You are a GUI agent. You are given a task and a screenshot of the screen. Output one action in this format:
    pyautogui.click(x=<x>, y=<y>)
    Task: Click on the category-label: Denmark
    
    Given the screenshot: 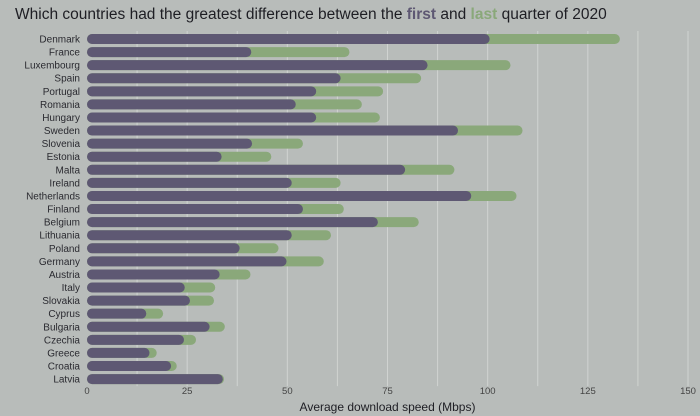 What is the action you would take?
    pyautogui.click(x=60, y=40)
    